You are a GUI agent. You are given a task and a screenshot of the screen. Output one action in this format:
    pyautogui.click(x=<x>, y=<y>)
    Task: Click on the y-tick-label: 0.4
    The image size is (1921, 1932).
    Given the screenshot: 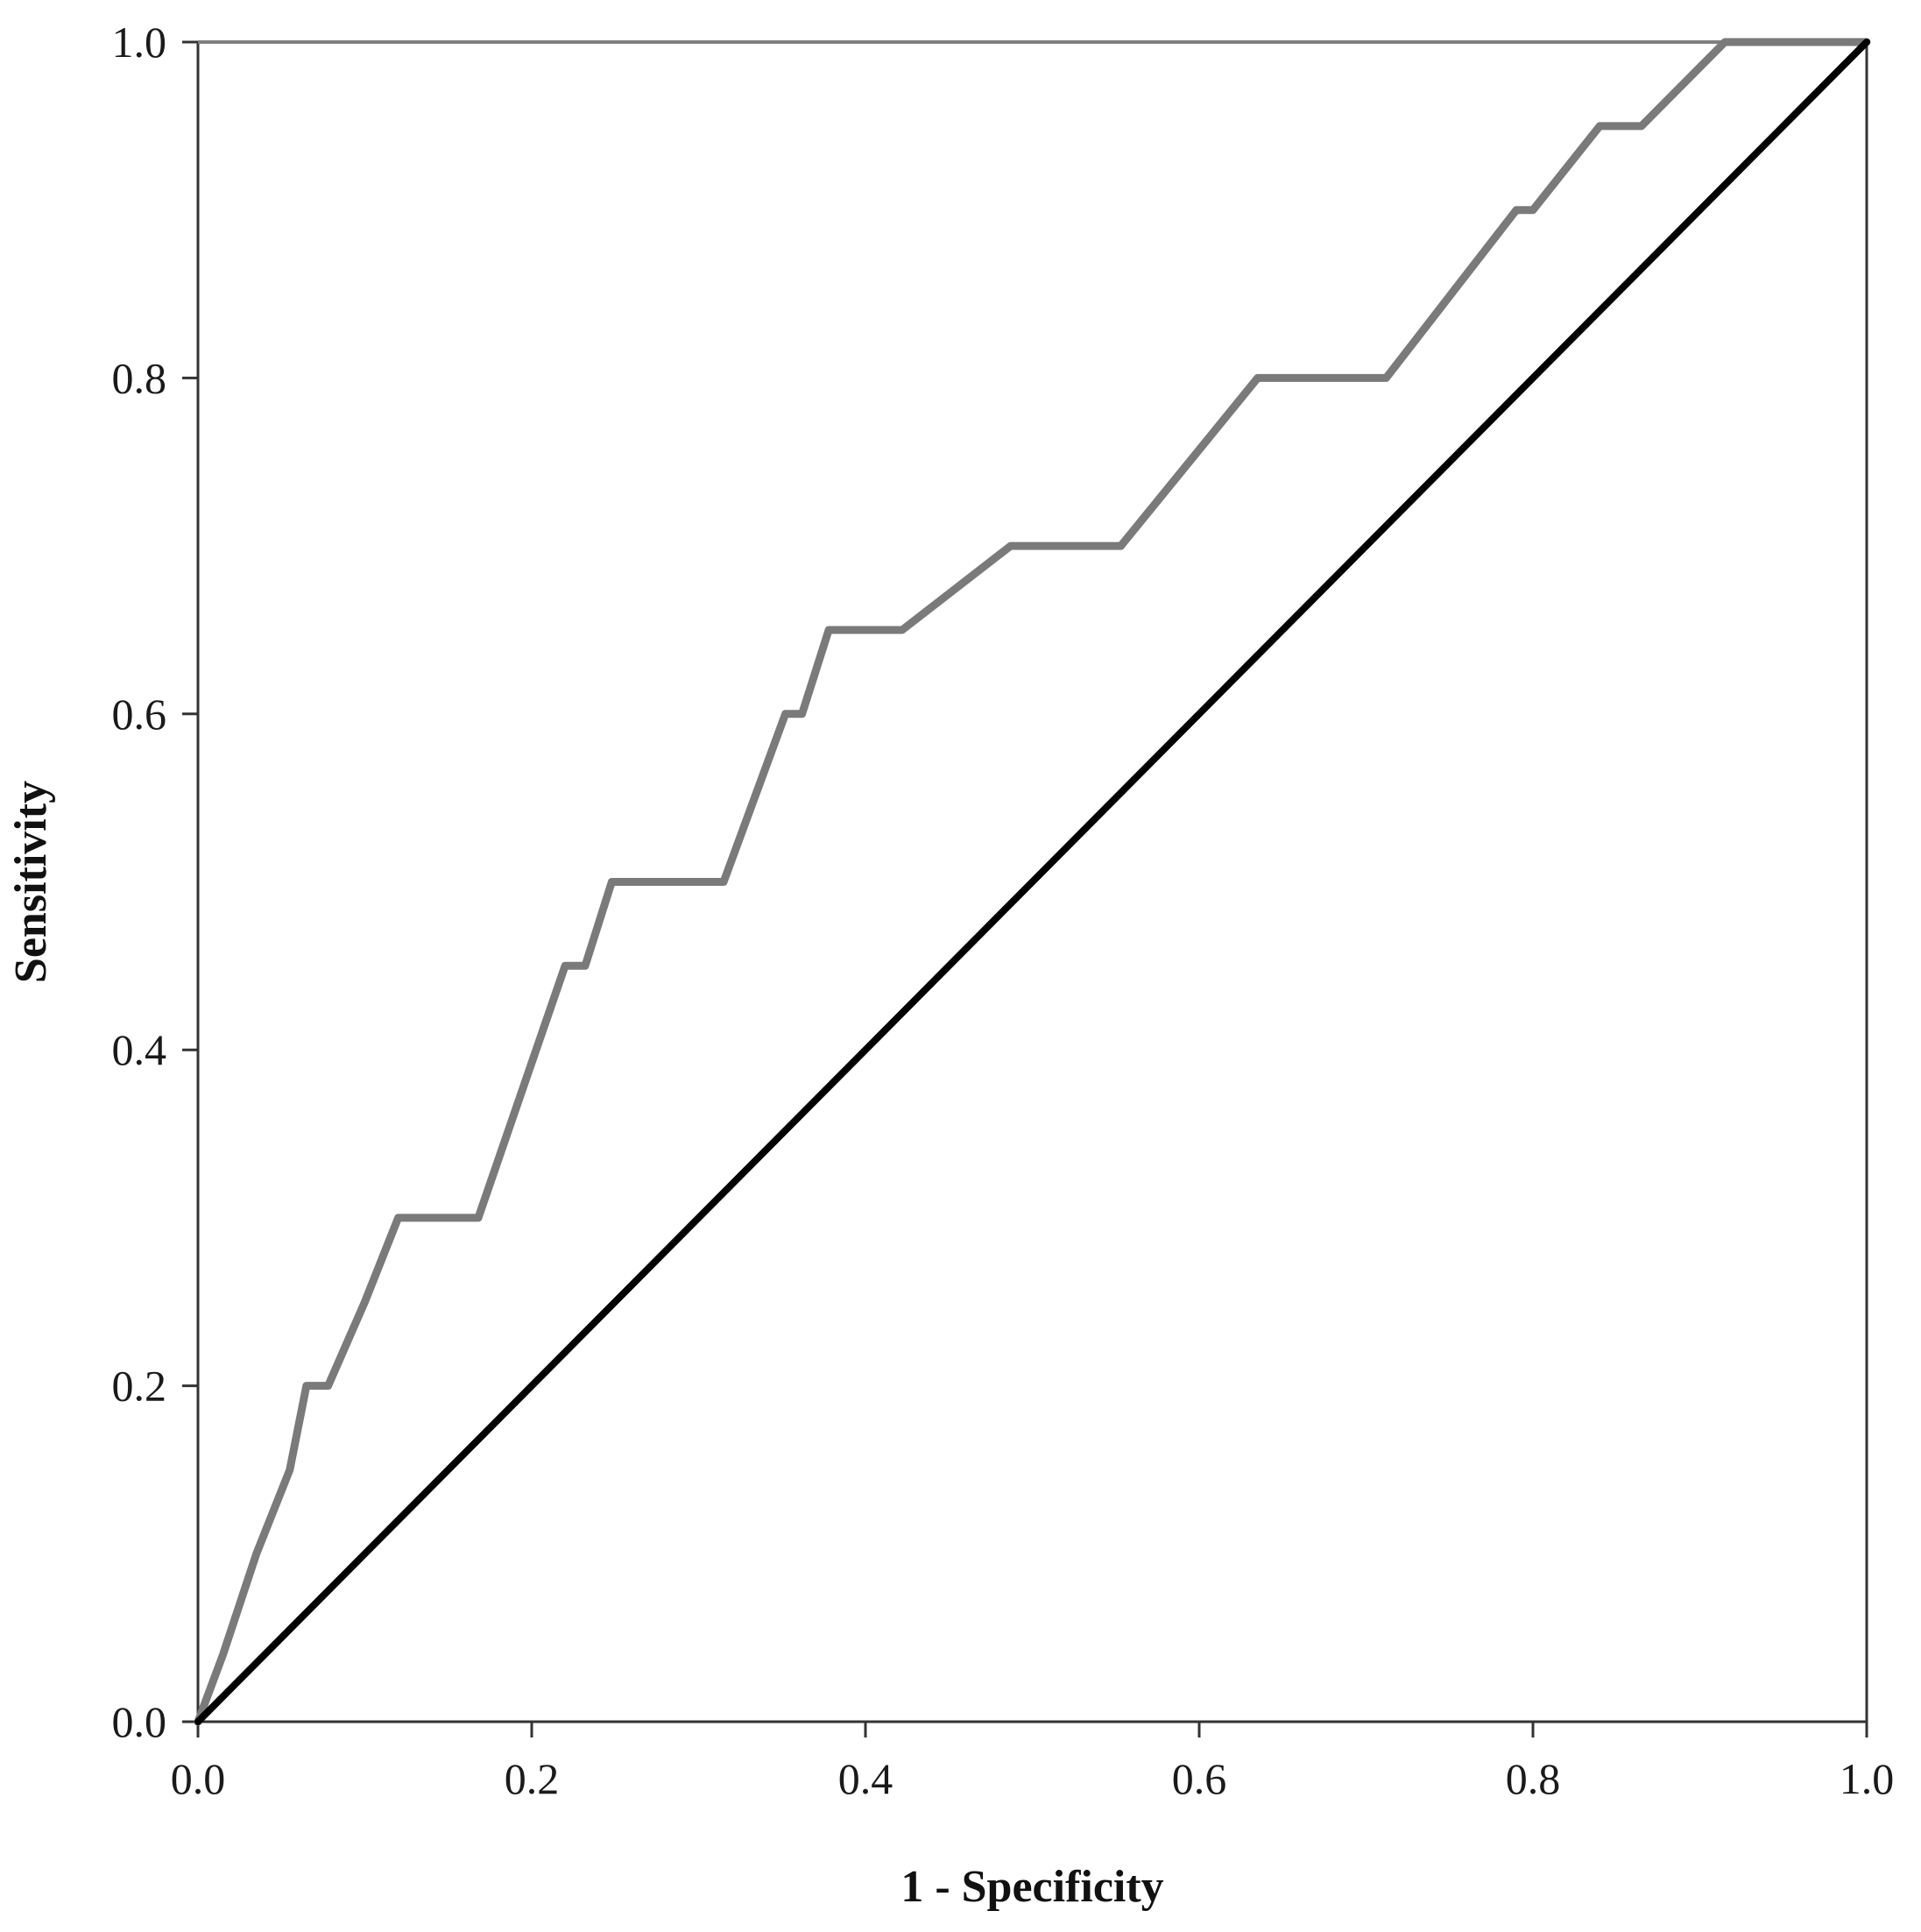 What is the action you would take?
    pyautogui.click(x=139, y=1049)
    